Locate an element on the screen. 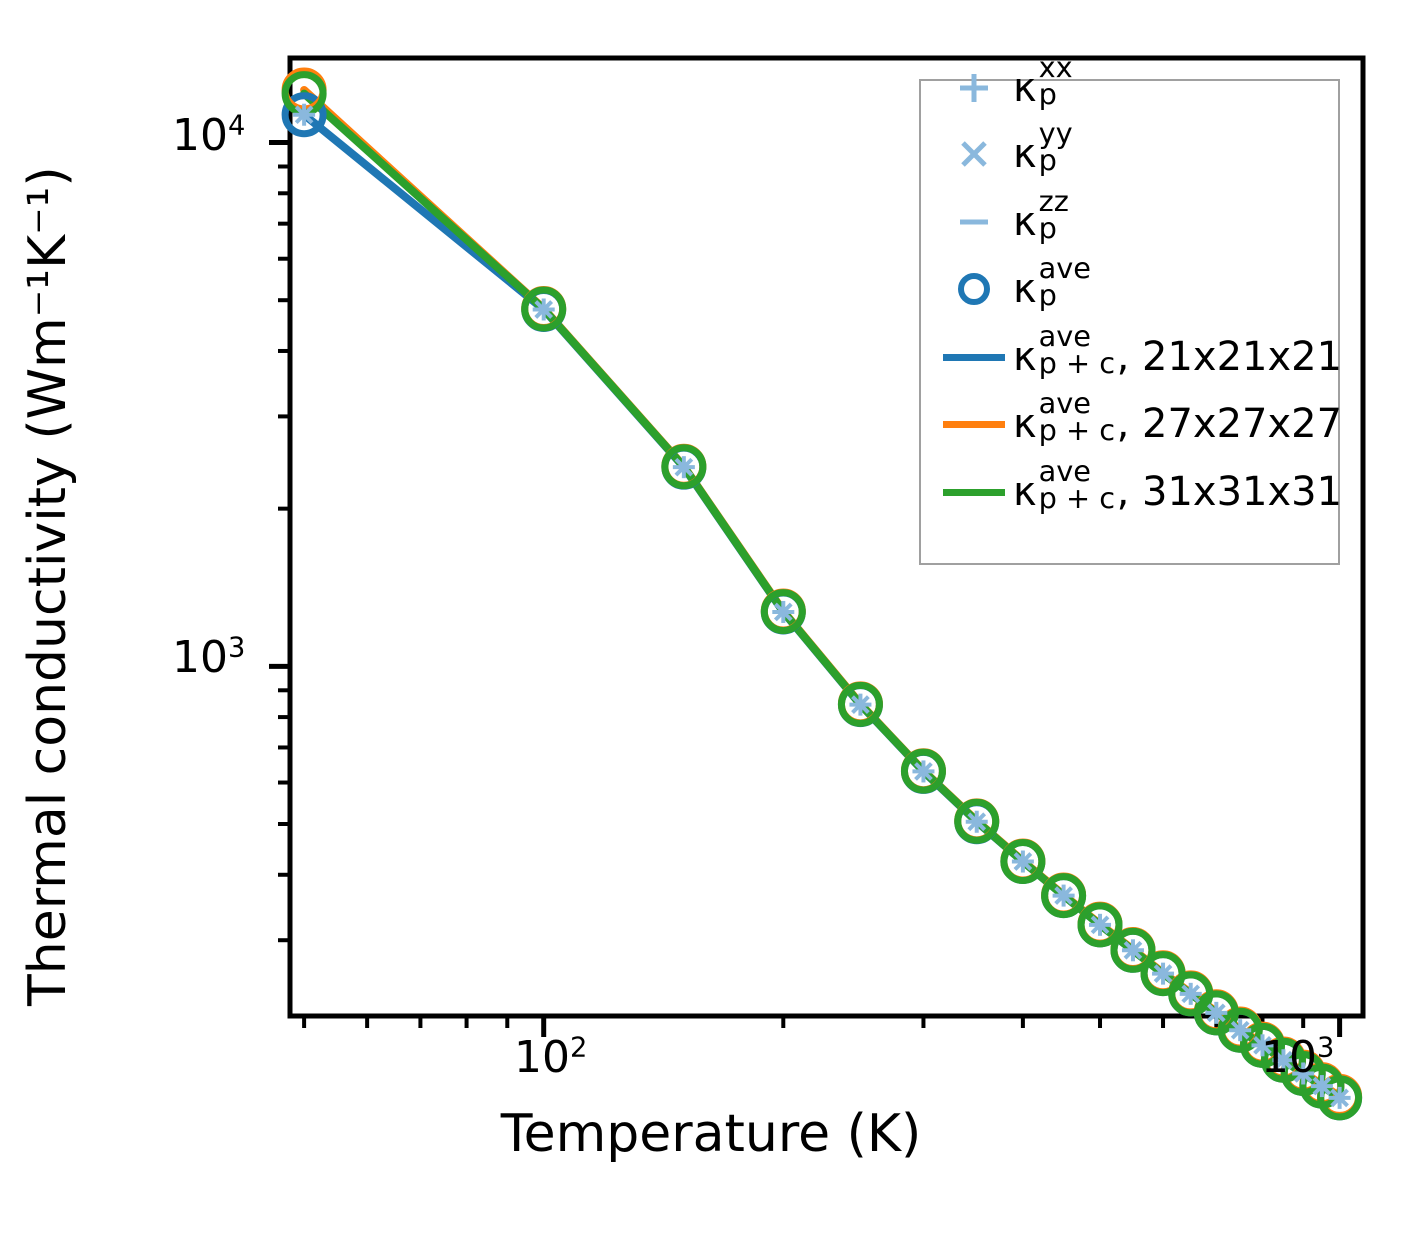 The height and width of the screenshot is (1254, 1422). legend-item-5: κ ave p + c, 21x21x21 is located at coordinates (1139, 353).